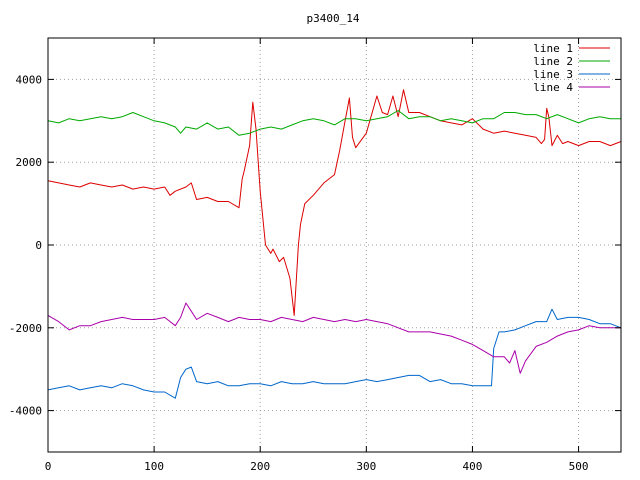 This screenshot has width=640, height=480. What do you see at coordinates (48, 466) in the screenshot?
I see `x-tick-label: 0` at bounding box center [48, 466].